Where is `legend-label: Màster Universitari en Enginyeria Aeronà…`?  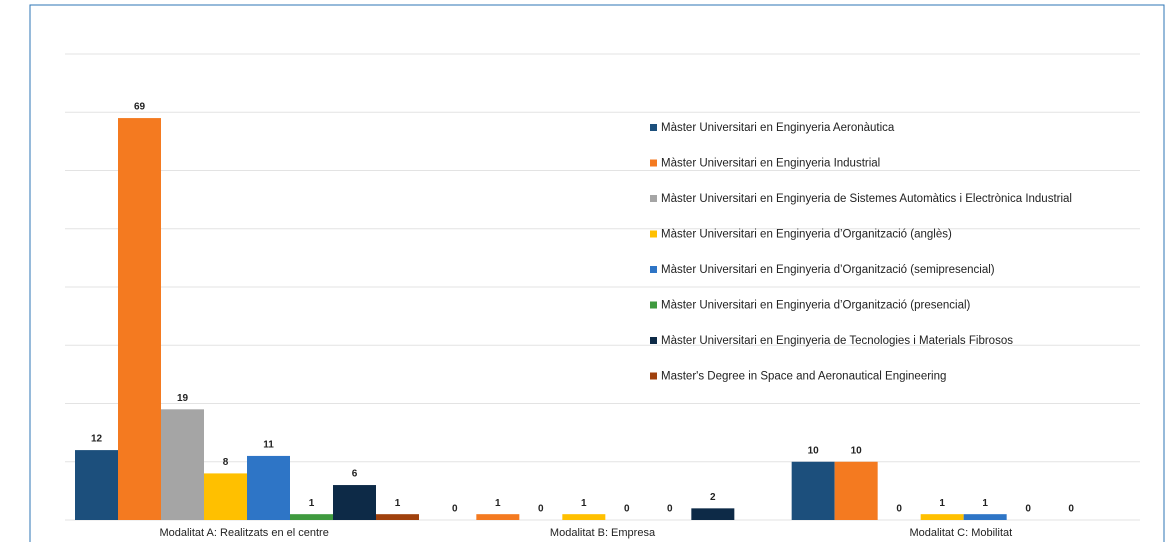
legend-label: Màster Universitari en Enginyeria Aeronà… is located at coordinates (778, 128).